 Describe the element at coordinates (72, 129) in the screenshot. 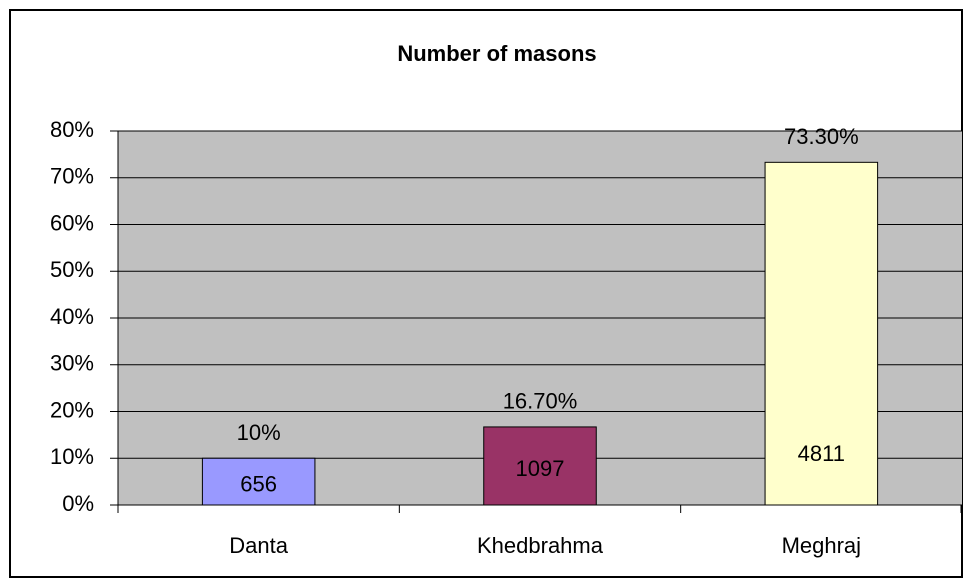

I see `y-tick-label: 80%` at that location.